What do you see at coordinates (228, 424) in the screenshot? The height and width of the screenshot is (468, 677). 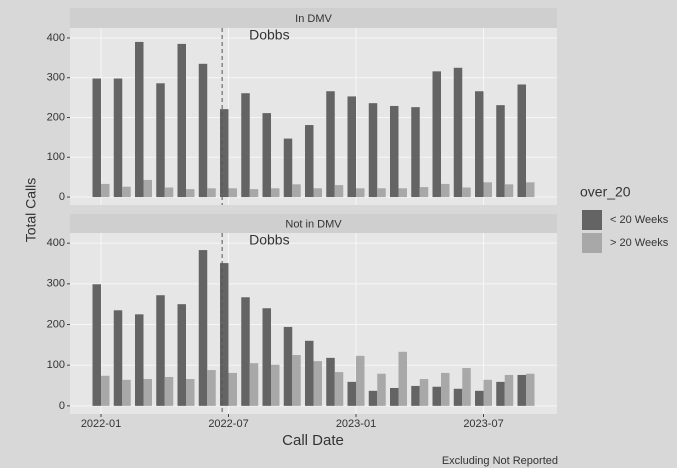 I see `x-tick-label: 2022-07` at bounding box center [228, 424].